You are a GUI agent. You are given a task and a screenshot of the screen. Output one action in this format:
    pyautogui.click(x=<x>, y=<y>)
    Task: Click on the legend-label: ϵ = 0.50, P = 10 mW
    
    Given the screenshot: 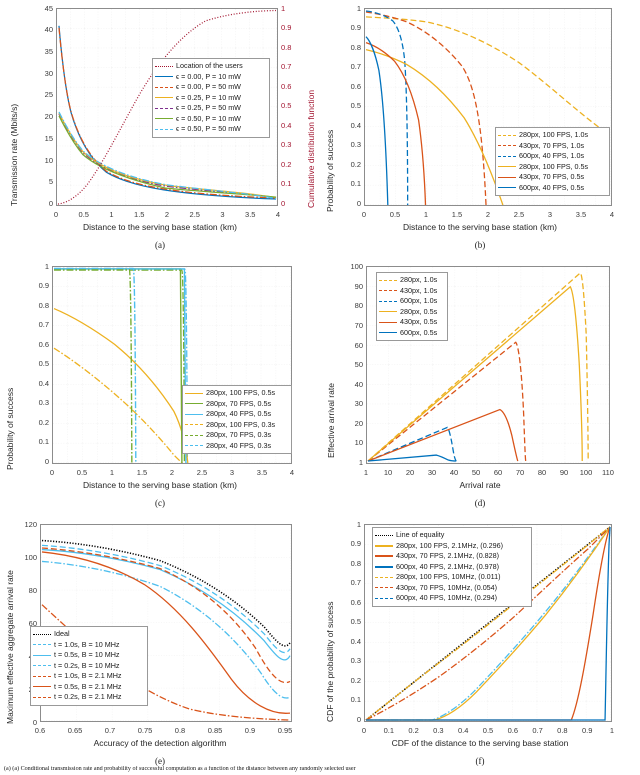 What is the action you would take?
    pyautogui.click(x=208, y=118)
    